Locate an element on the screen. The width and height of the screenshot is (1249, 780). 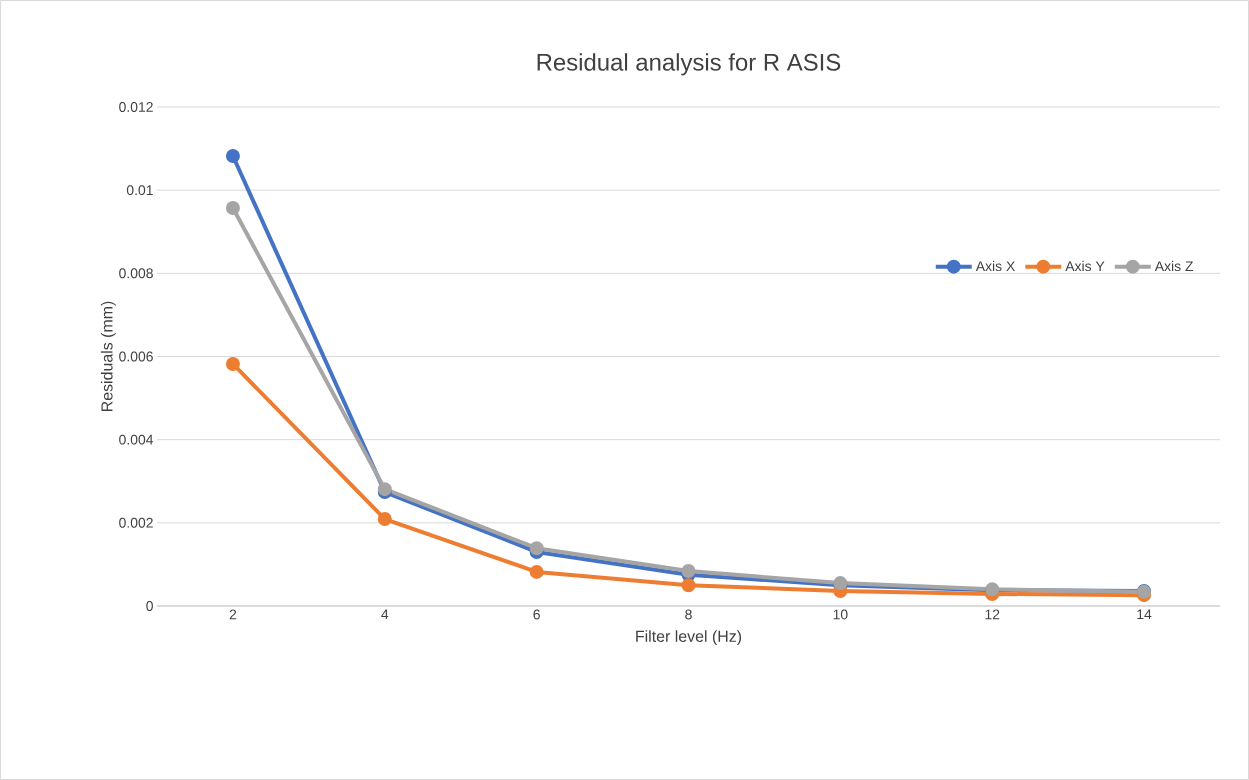
legend-label: Axis Z is located at coordinates (1174, 266).